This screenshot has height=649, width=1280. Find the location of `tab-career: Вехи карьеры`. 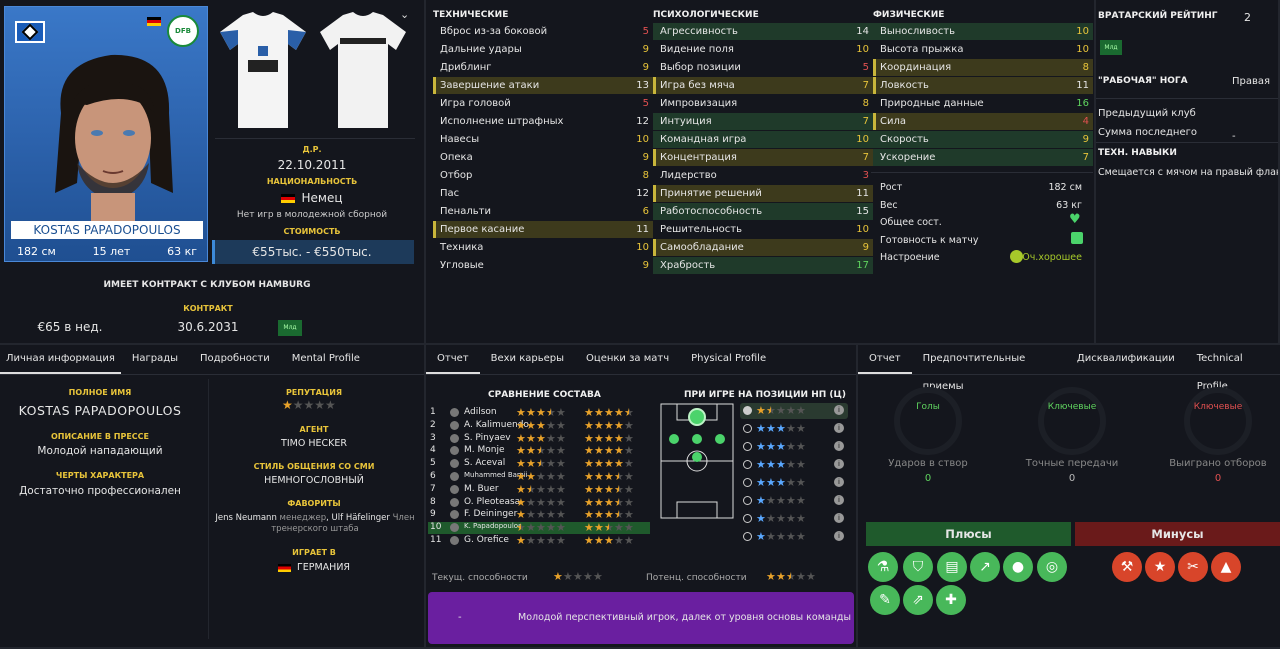

tab-career: Вехи карьеры is located at coordinates (527, 358).